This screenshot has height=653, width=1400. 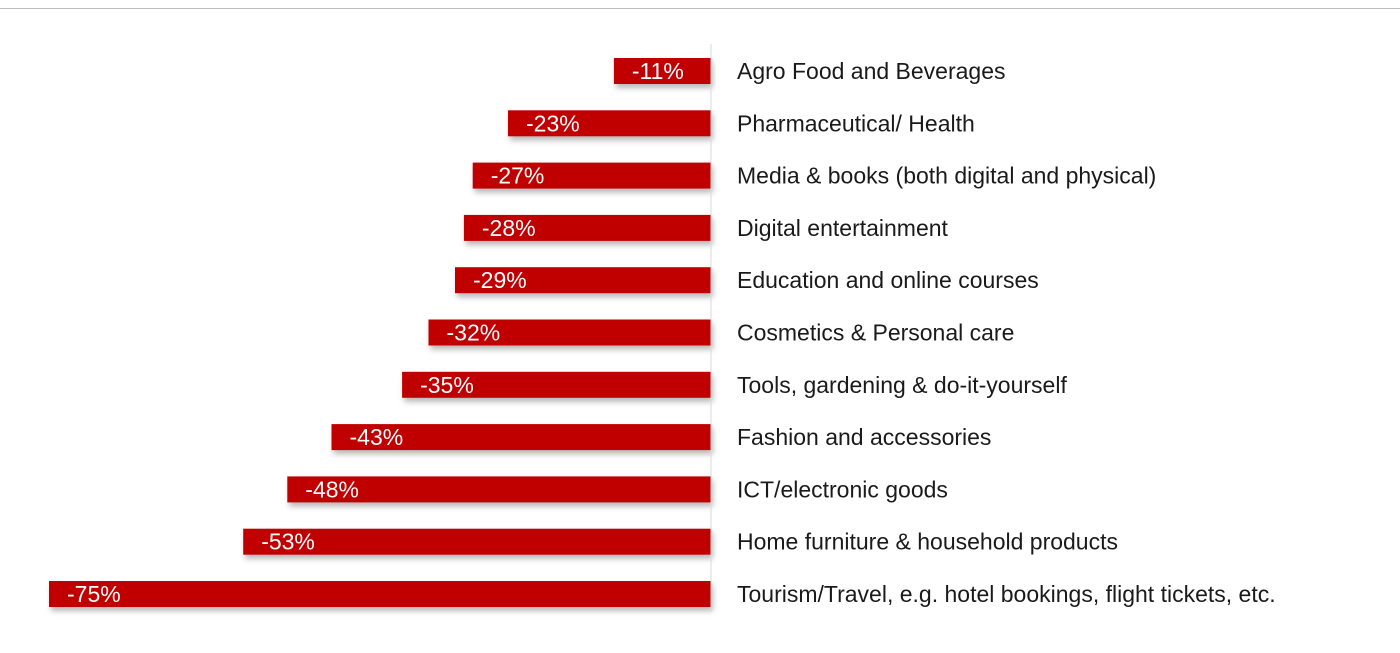 I want to click on category-label: Tools, gardening & do-it-yourself, so click(x=902, y=385).